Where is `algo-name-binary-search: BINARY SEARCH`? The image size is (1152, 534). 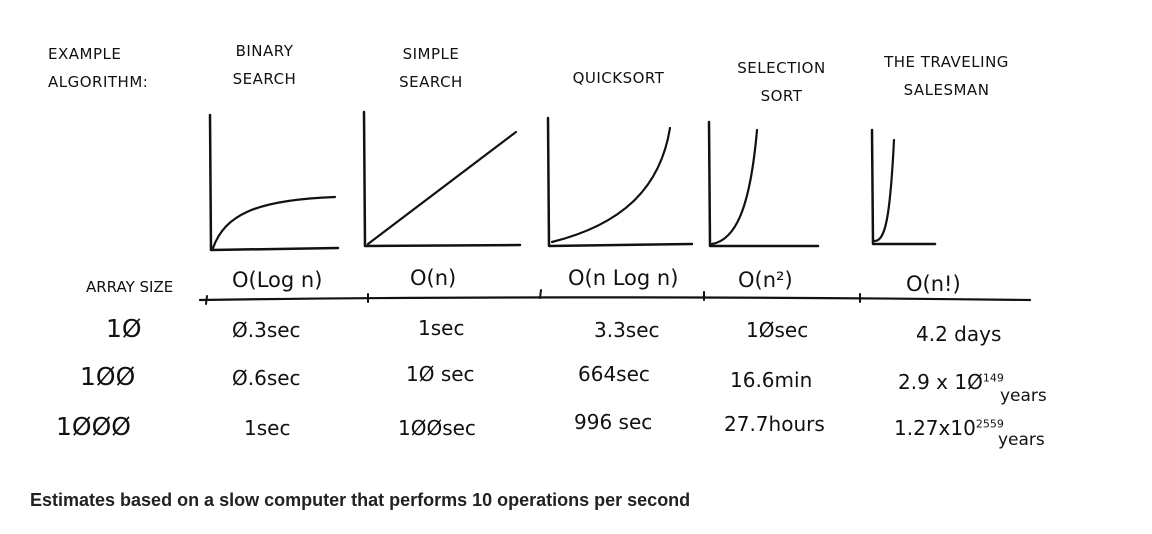
algo-name-binary-search: BINARY SEARCH is located at coordinates (264, 65).